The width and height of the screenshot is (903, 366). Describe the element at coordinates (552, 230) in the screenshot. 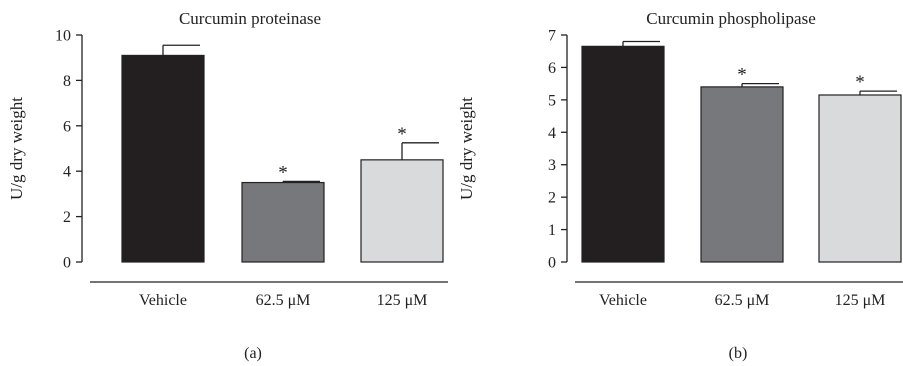

I see `y-tick-label: 1` at that location.